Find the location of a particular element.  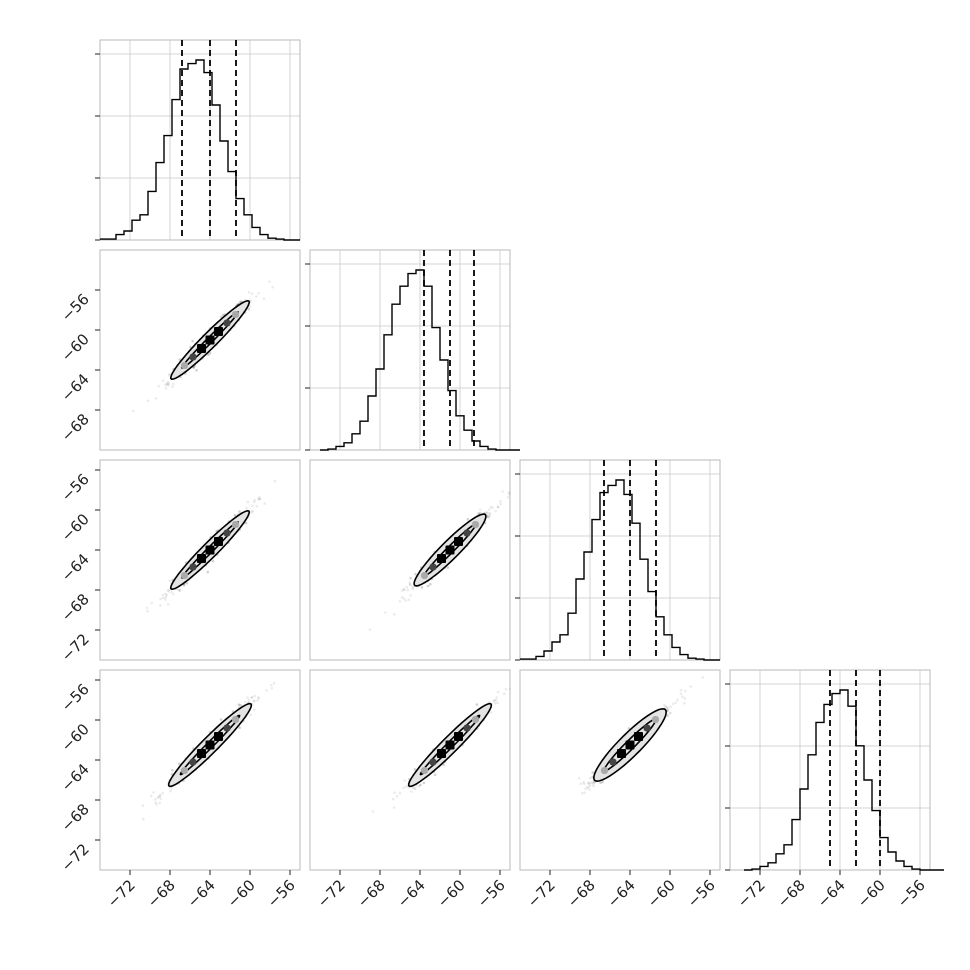

x-tick-label: −68 is located at coordinates (791, 893).